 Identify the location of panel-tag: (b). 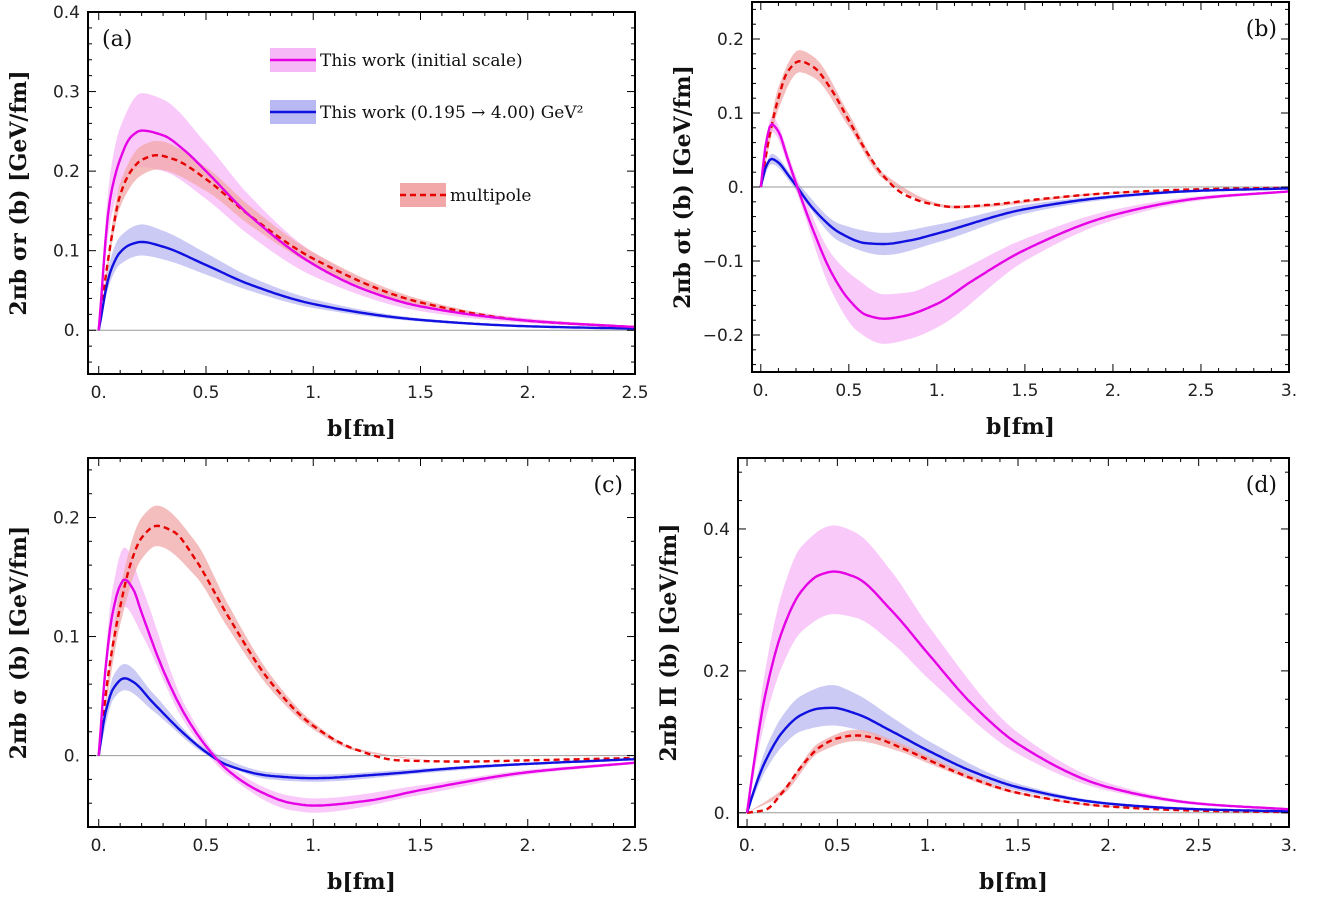
(1261, 29).